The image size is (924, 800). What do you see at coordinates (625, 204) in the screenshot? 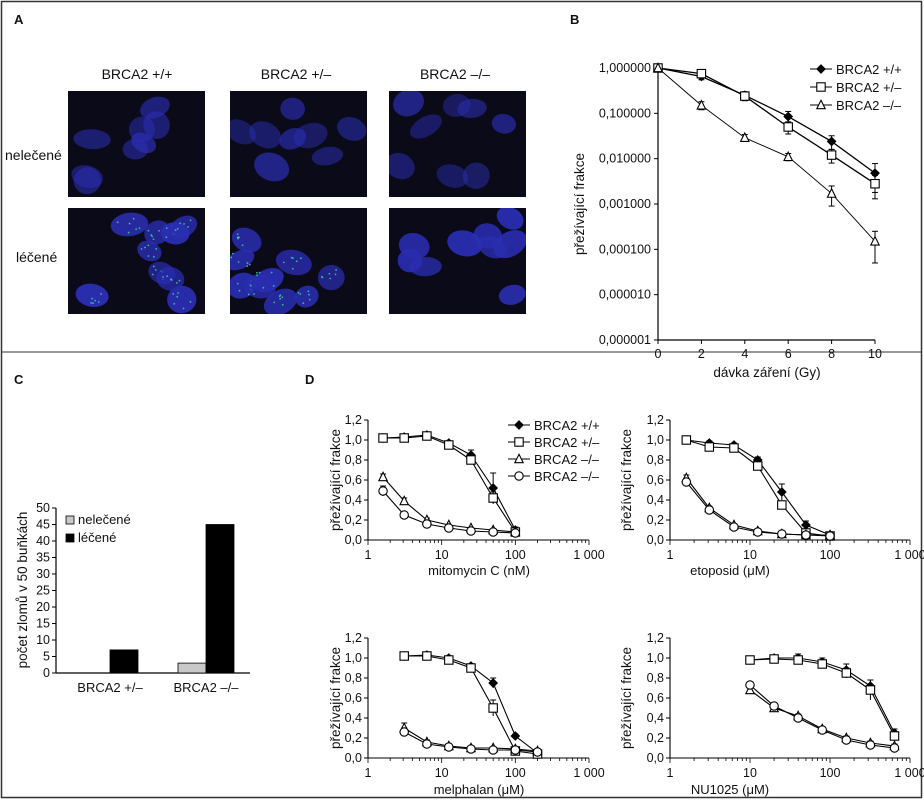
I see `y-tick-label: 0,001000` at bounding box center [625, 204].